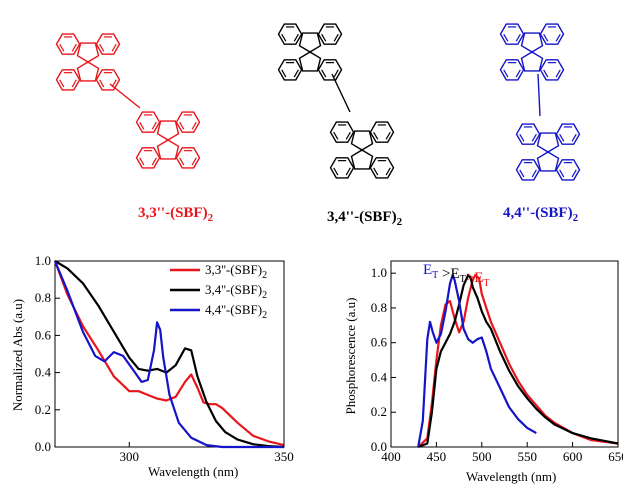 This screenshot has height=484, width=623. Describe the element at coordinates (379, 376) in the screenshot. I see `phosphorescence-y-tick-label: 0.4` at that location.